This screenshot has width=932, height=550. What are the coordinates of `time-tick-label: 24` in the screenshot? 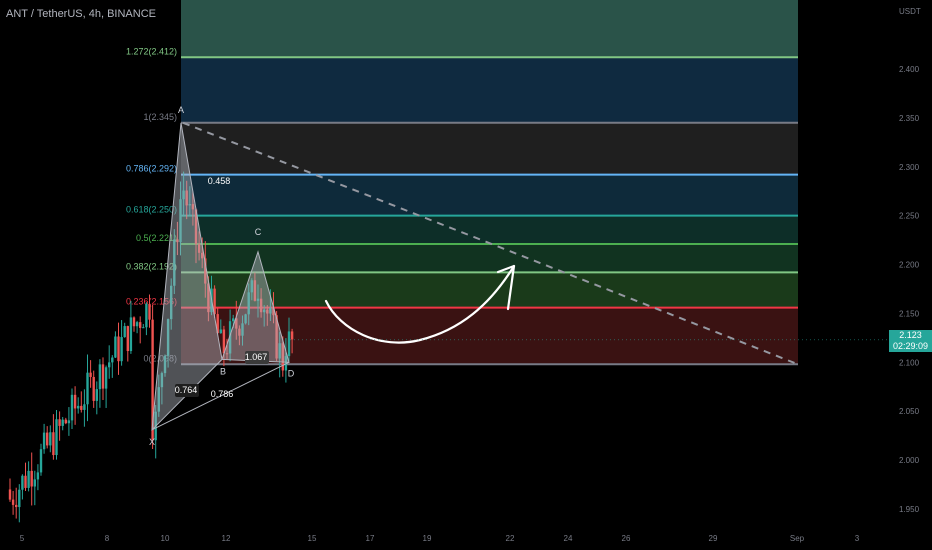 It's located at (568, 538).